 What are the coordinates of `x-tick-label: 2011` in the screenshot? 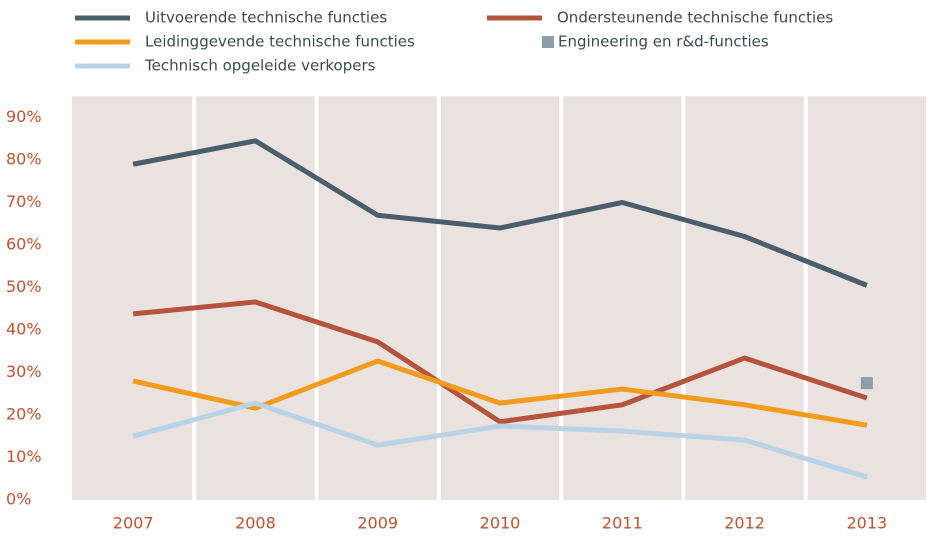 It's located at (622, 523).